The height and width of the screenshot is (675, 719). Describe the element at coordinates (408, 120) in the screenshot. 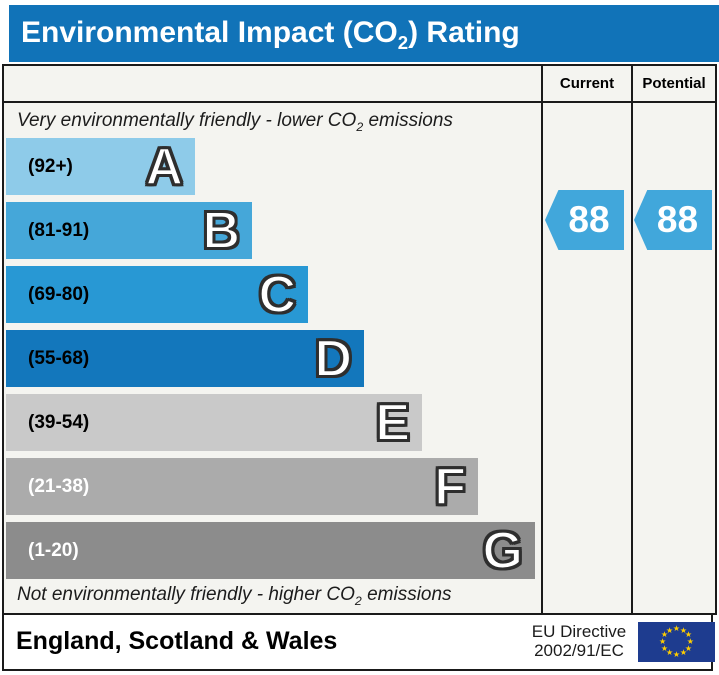

I see `top-note-suffix: emissions` at that location.